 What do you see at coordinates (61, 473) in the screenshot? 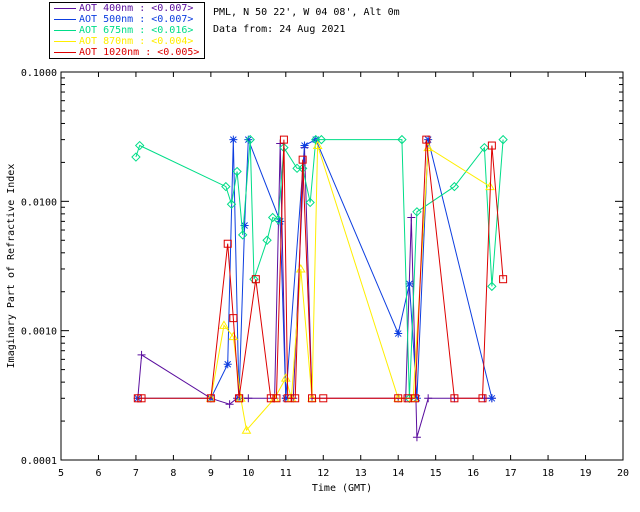
I see `x-tick-label: 5` at bounding box center [61, 473].